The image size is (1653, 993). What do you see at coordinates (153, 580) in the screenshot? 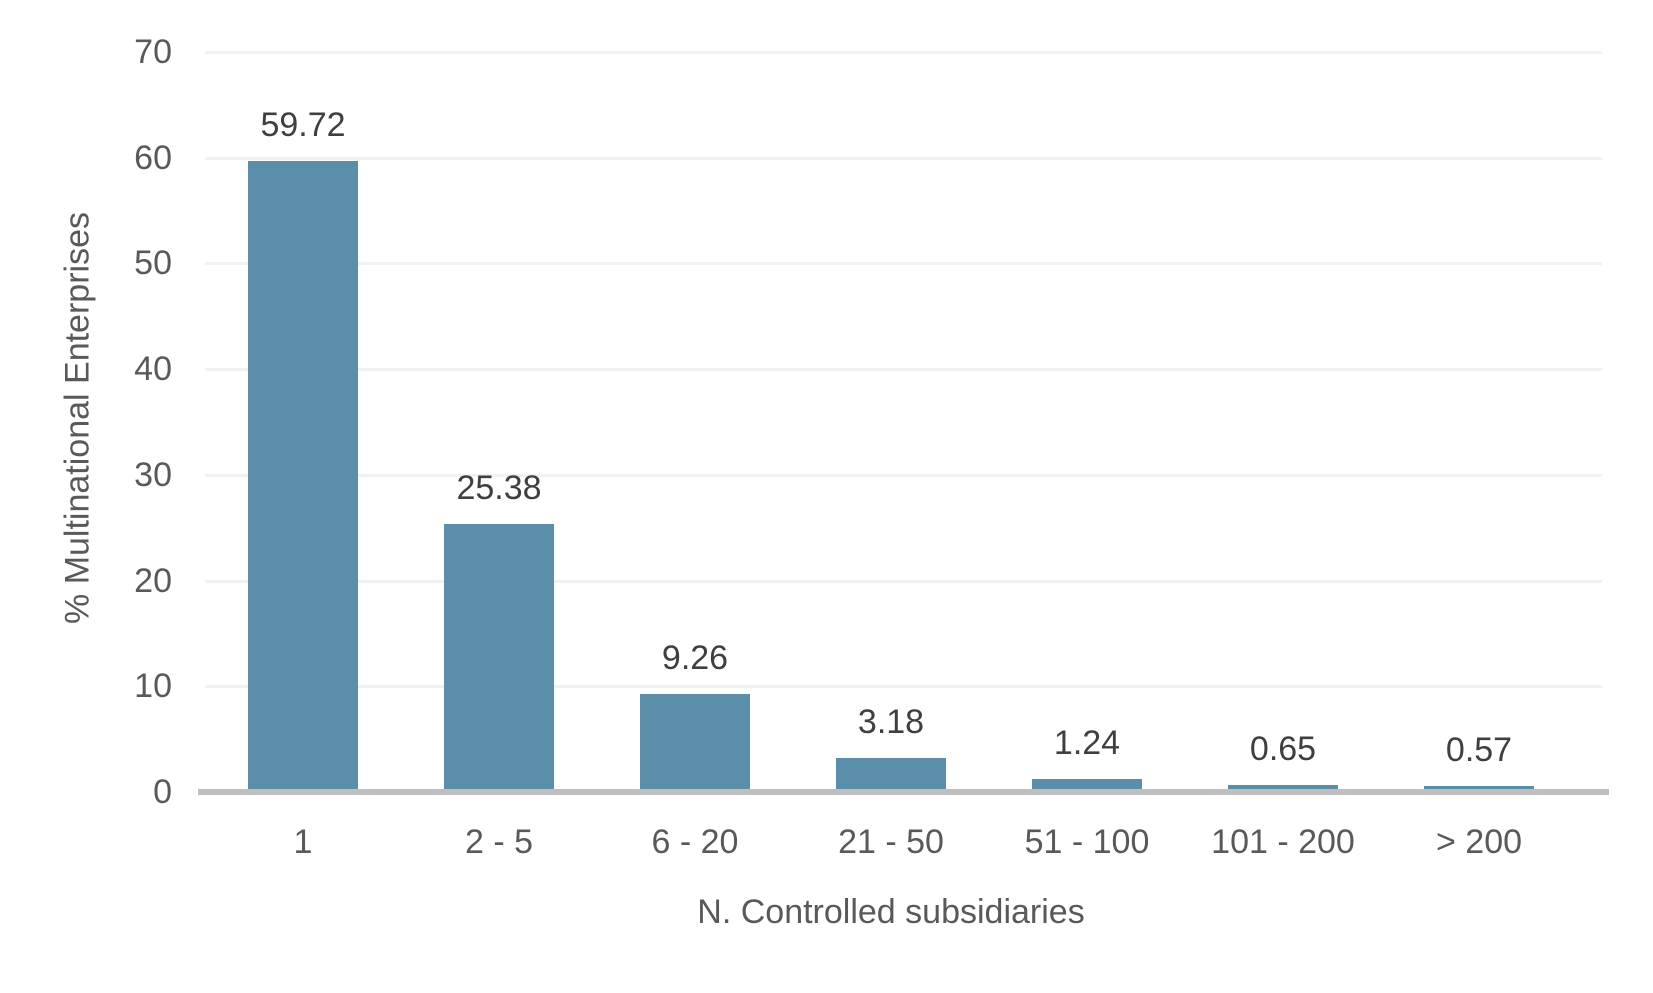
I see `y-tick-label: 20` at bounding box center [153, 580].